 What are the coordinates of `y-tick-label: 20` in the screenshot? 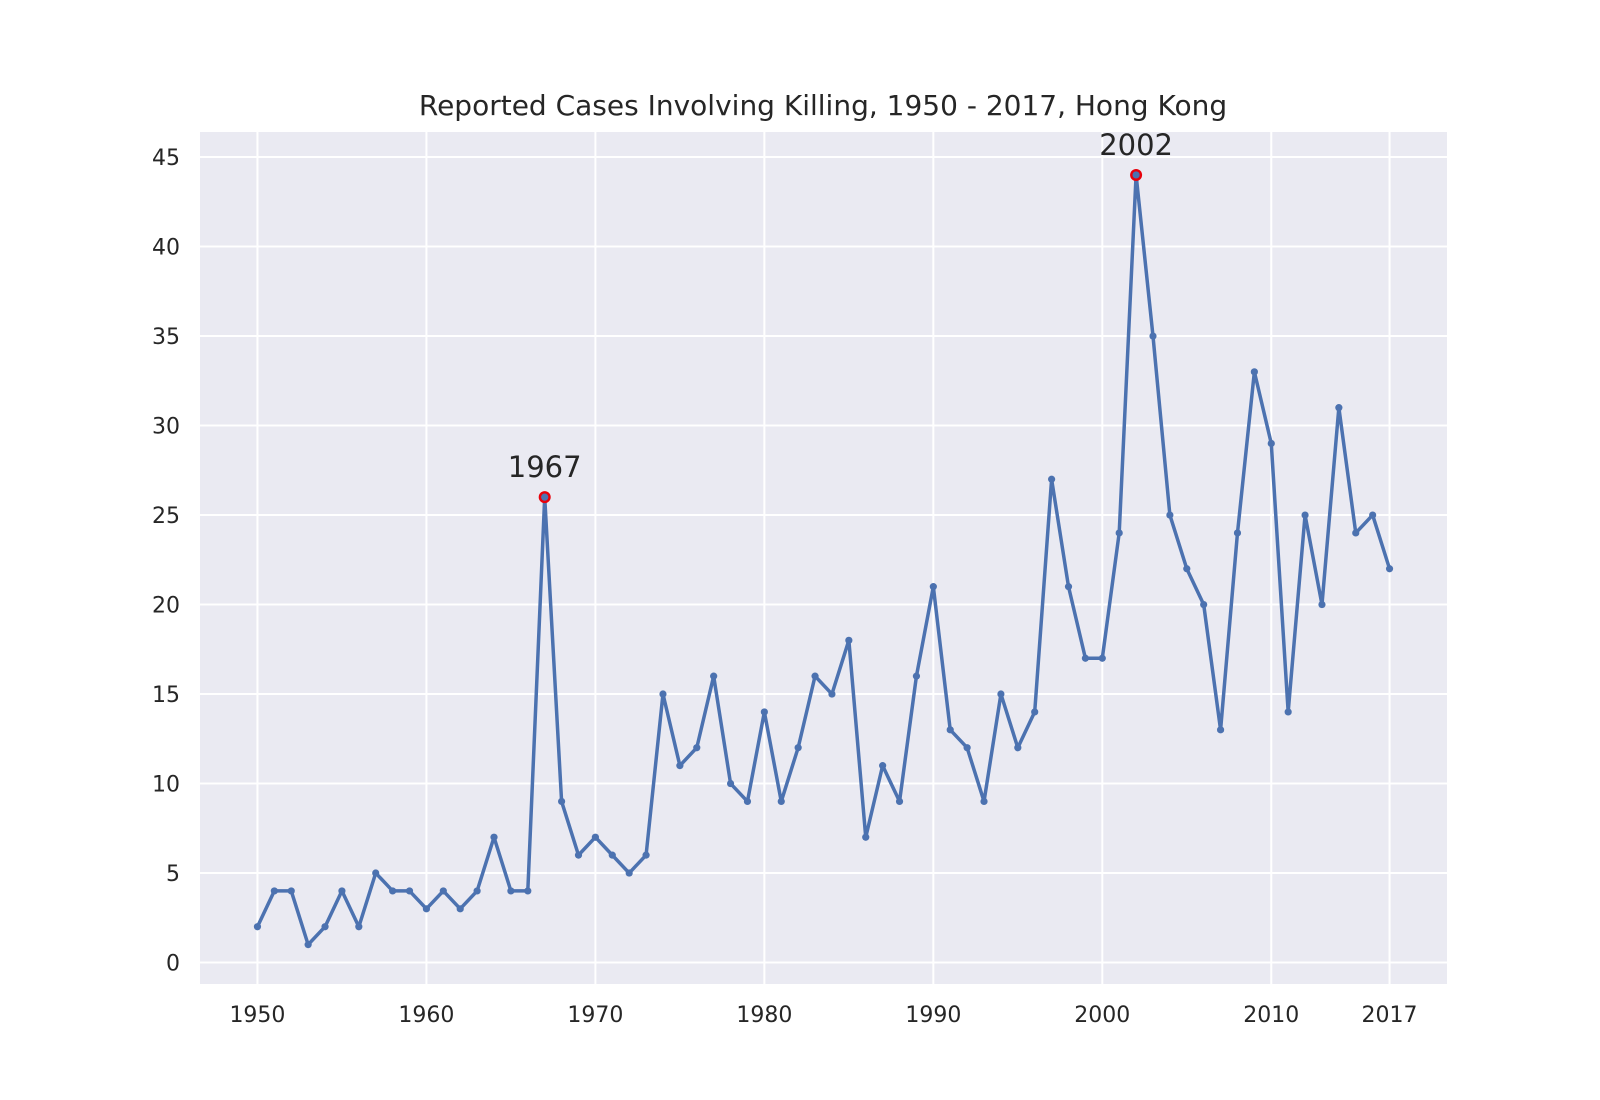 It's located at (166, 606).